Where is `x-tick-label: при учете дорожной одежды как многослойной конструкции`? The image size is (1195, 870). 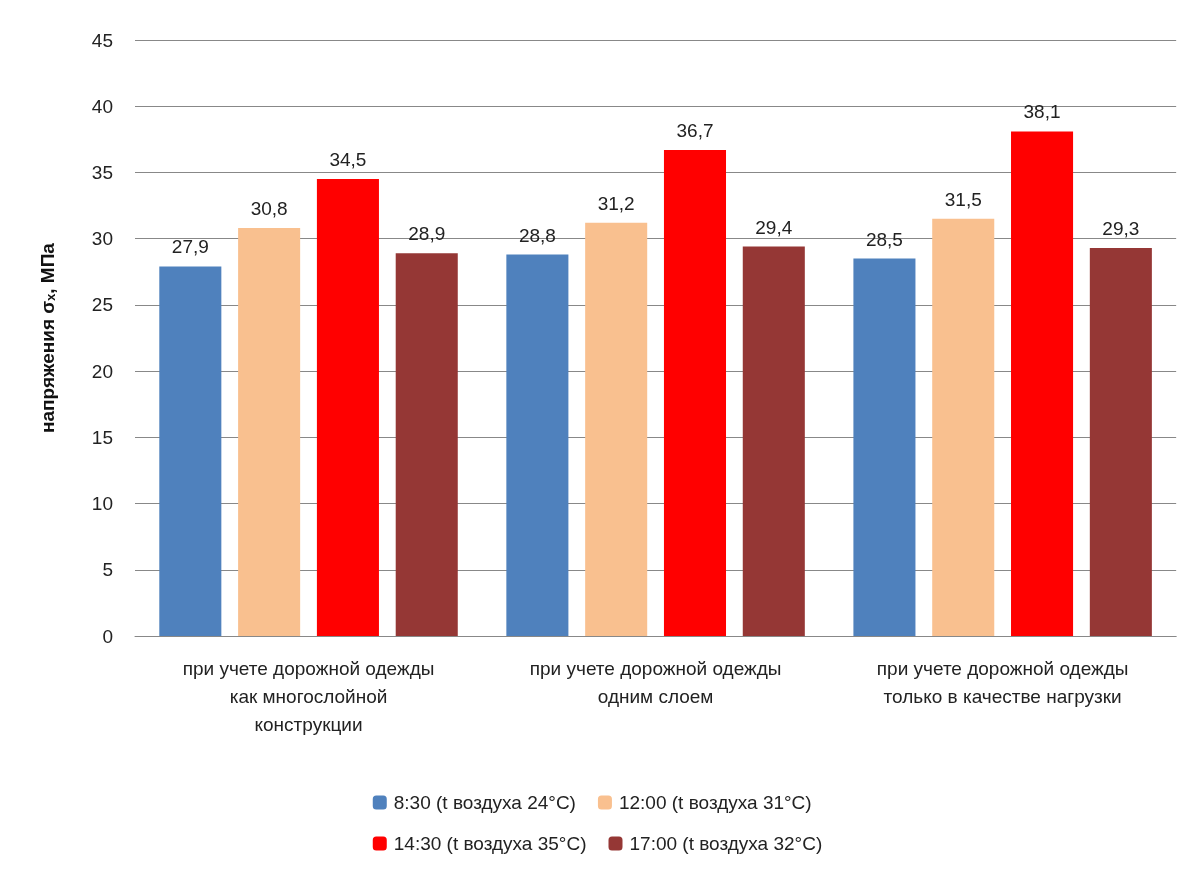
x-tick-label: при учете дорожной одежды как многослойной конструкции is located at coordinates (308, 696).